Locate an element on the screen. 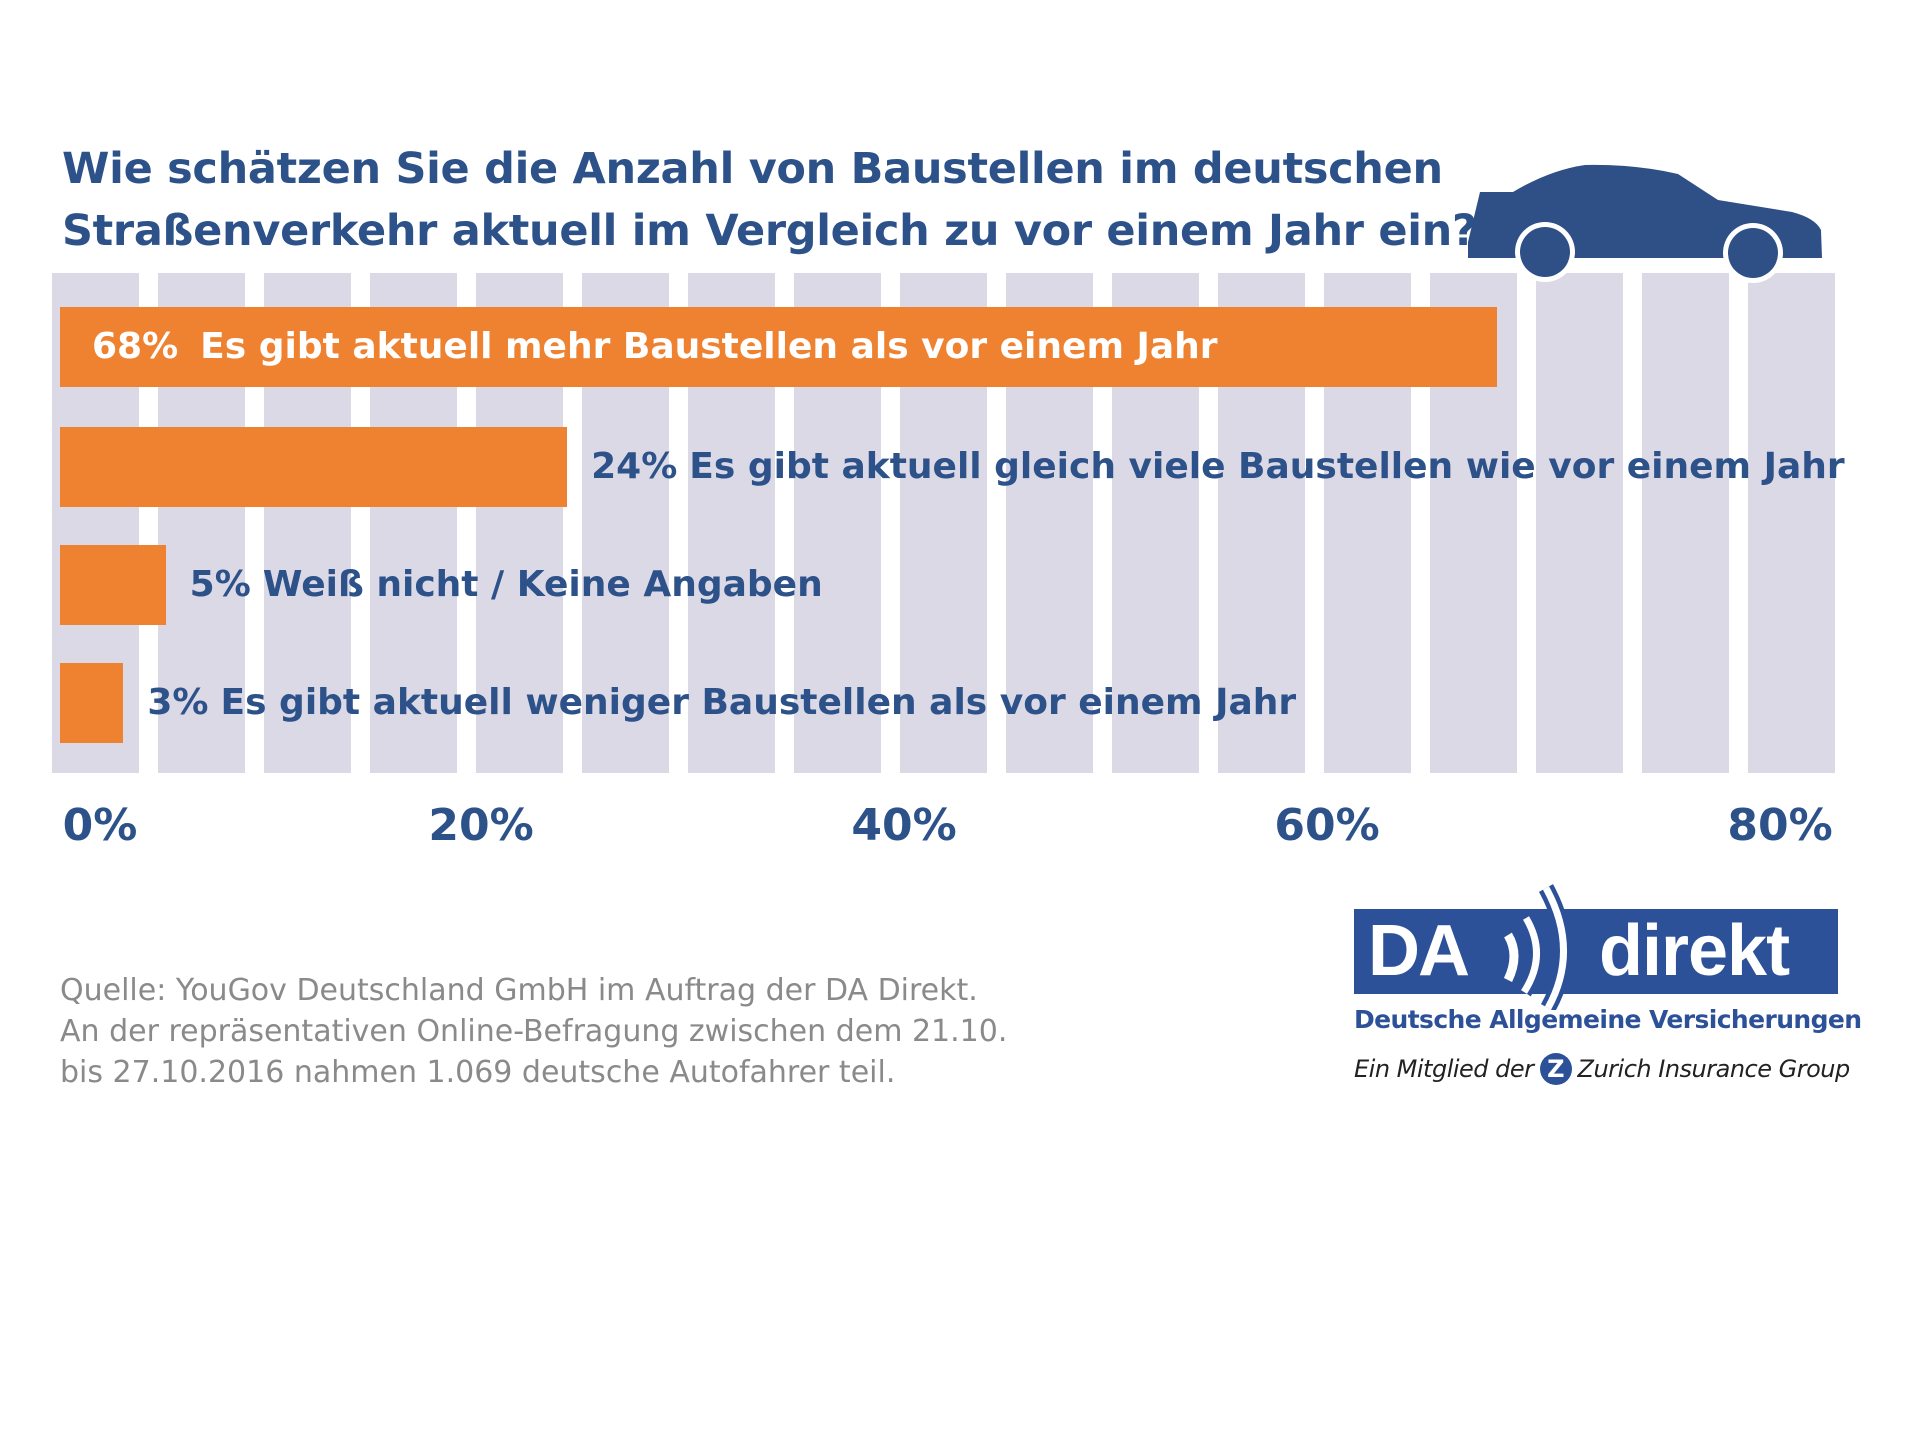 This screenshot has width=1920, height=1440. x-tick-label: 20% is located at coordinates (481, 825).